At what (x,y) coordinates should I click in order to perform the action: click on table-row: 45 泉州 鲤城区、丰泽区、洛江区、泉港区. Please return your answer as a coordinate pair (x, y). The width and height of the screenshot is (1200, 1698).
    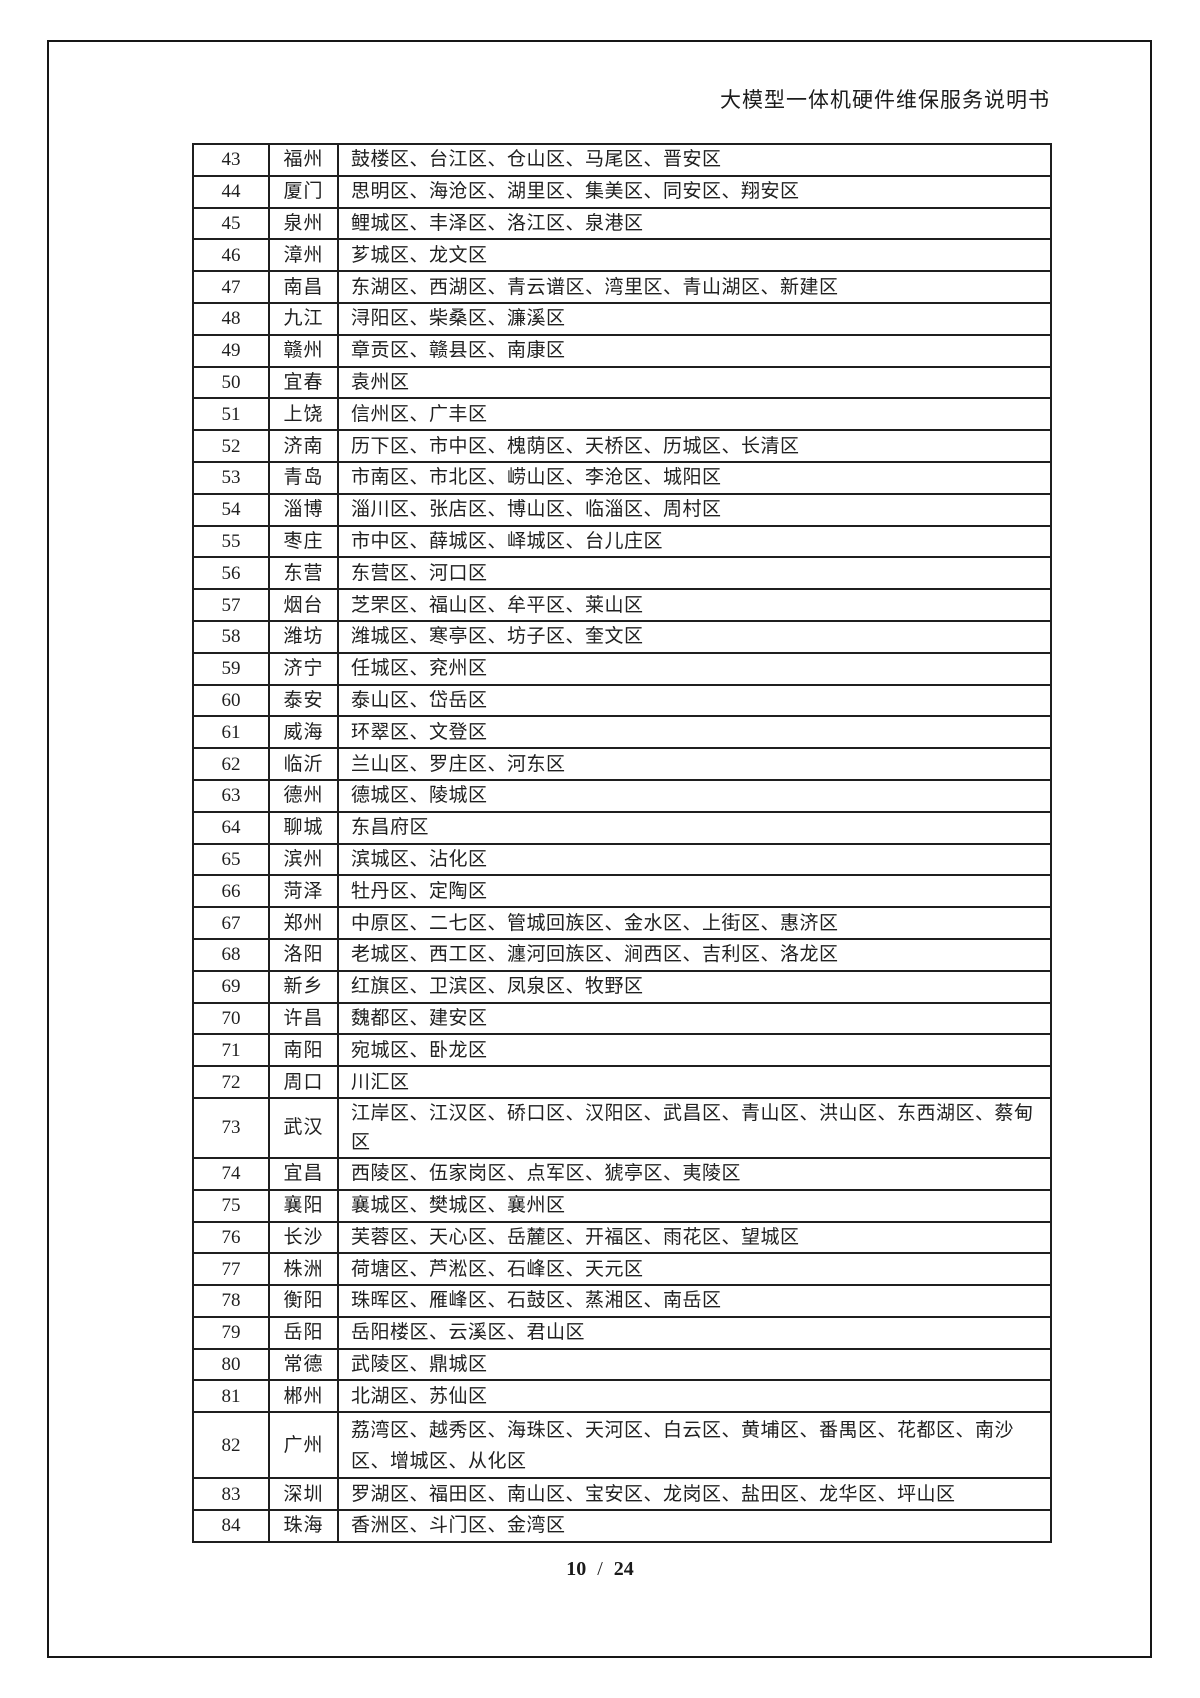
    Looking at the image, I should click on (622, 223).